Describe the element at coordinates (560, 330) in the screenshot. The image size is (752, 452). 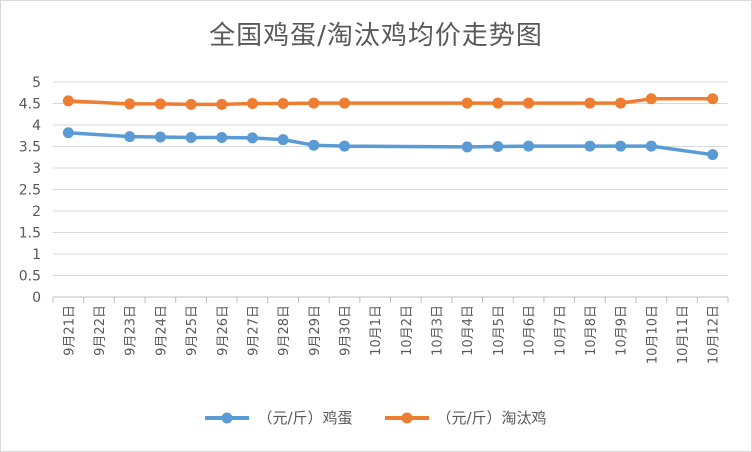
I see `x-tick-label: 10月7日` at that location.